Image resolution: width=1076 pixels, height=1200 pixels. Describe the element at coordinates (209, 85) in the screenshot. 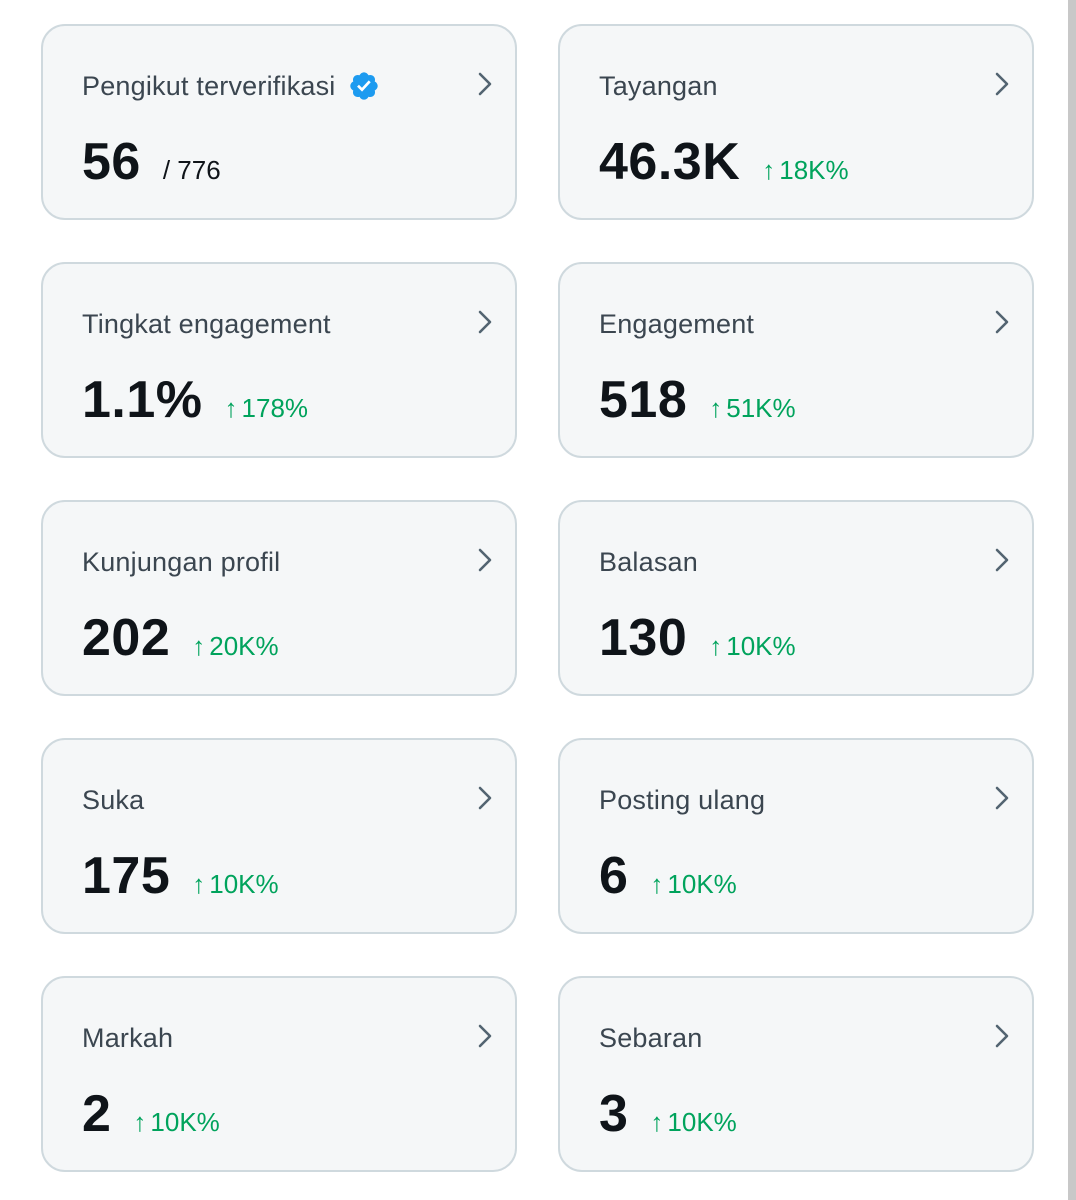

I see `card-title: Pengikut terverifikasi` at that location.